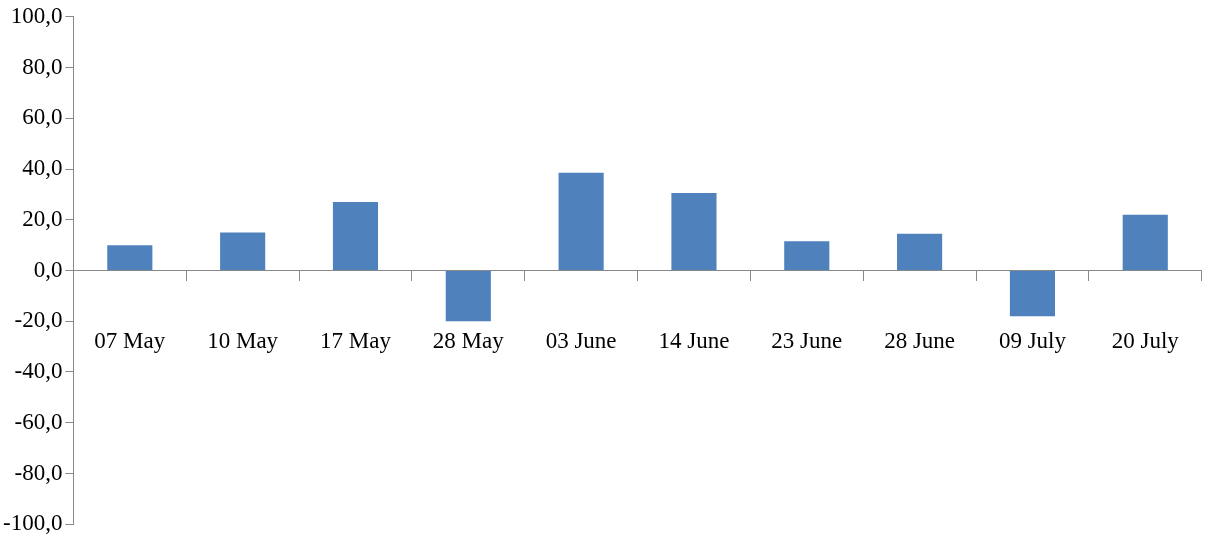 This screenshot has width=1227, height=541. What do you see at coordinates (42, 66) in the screenshot?
I see `y-tick-label: 80,0` at bounding box center [42, 66].